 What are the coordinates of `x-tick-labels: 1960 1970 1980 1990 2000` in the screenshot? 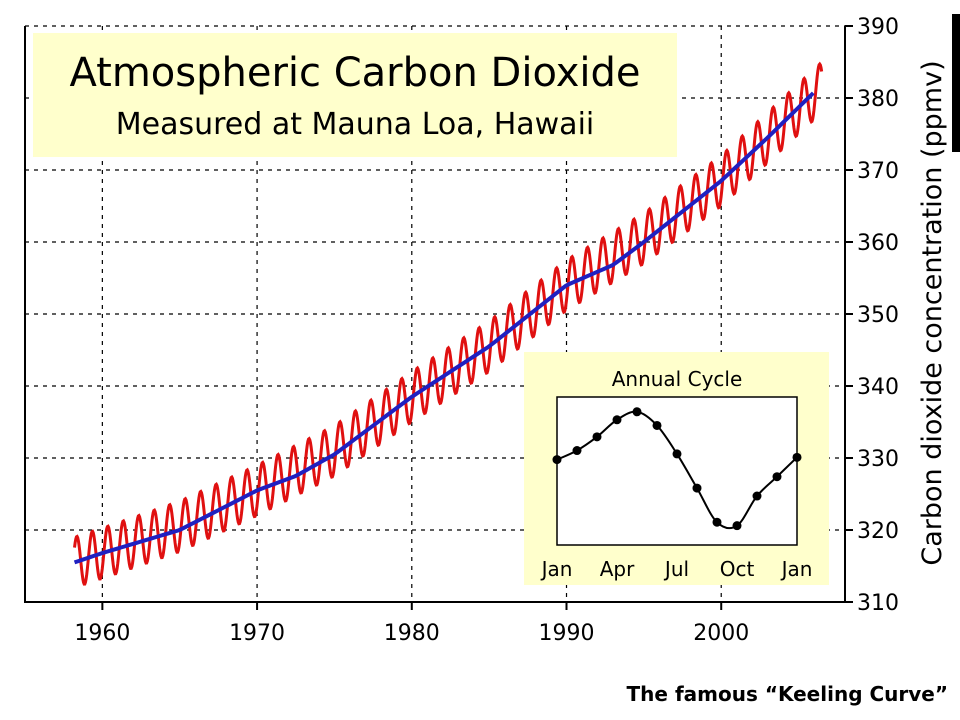 It's located at (411, 633).